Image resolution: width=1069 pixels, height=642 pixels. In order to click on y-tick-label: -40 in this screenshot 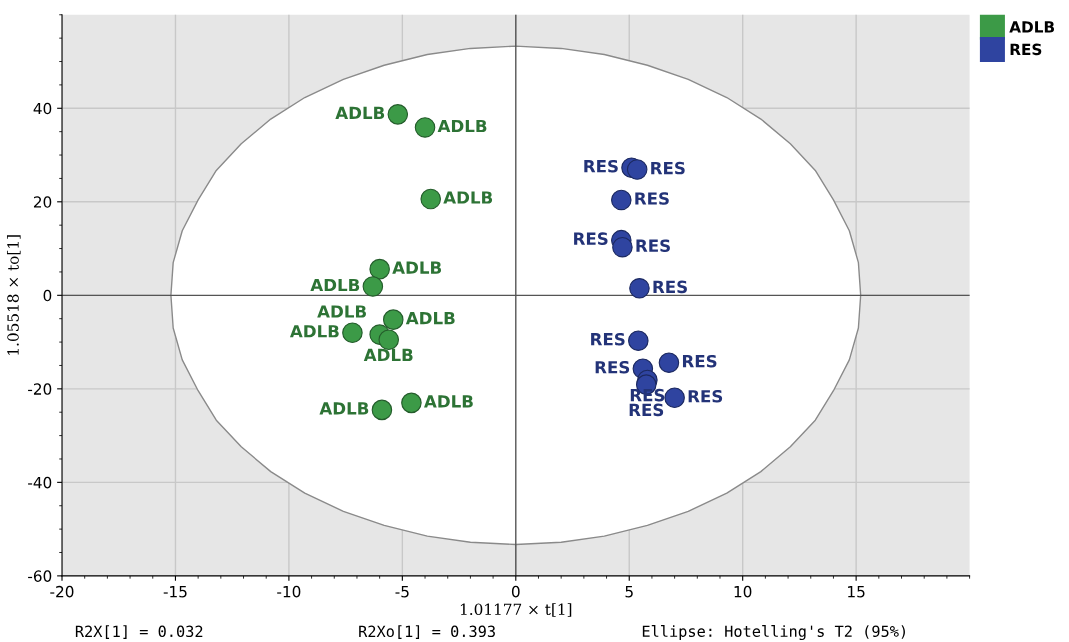, I will do `click(40, 482)`.